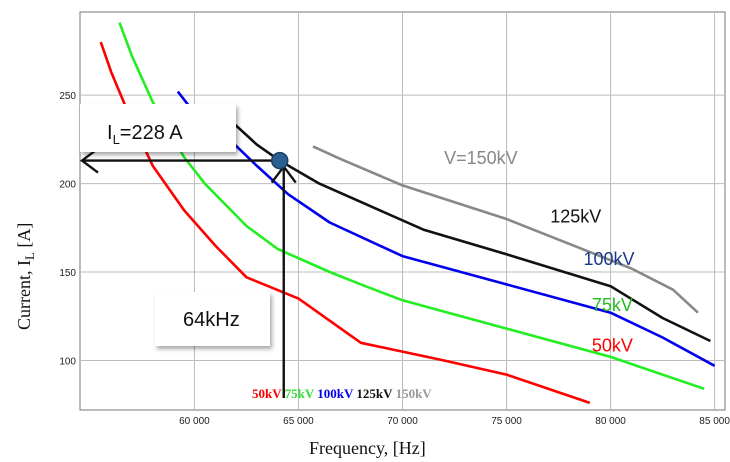  I want to click on x-tick-label: 80 000, so click(610, 421).